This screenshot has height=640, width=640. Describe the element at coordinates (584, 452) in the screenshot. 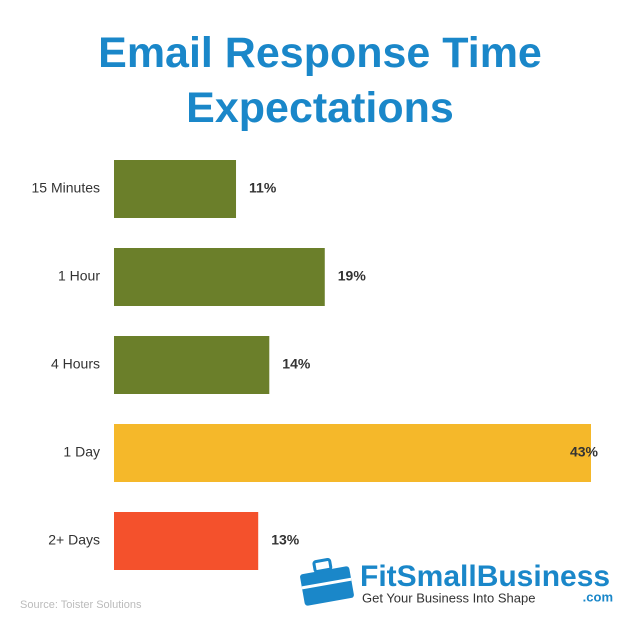

I see `value-label: 43%` at that location.